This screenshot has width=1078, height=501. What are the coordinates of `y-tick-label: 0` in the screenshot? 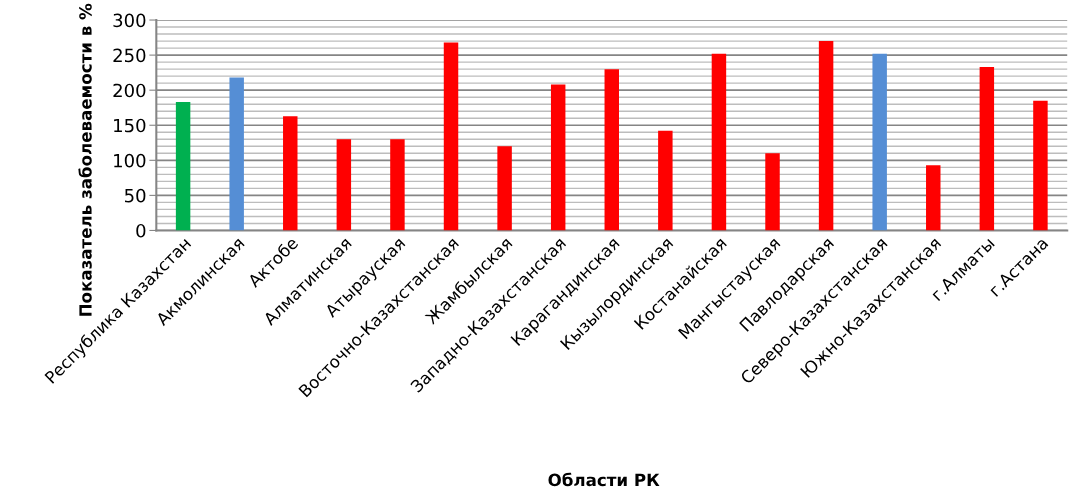 It's located at (141, 230).